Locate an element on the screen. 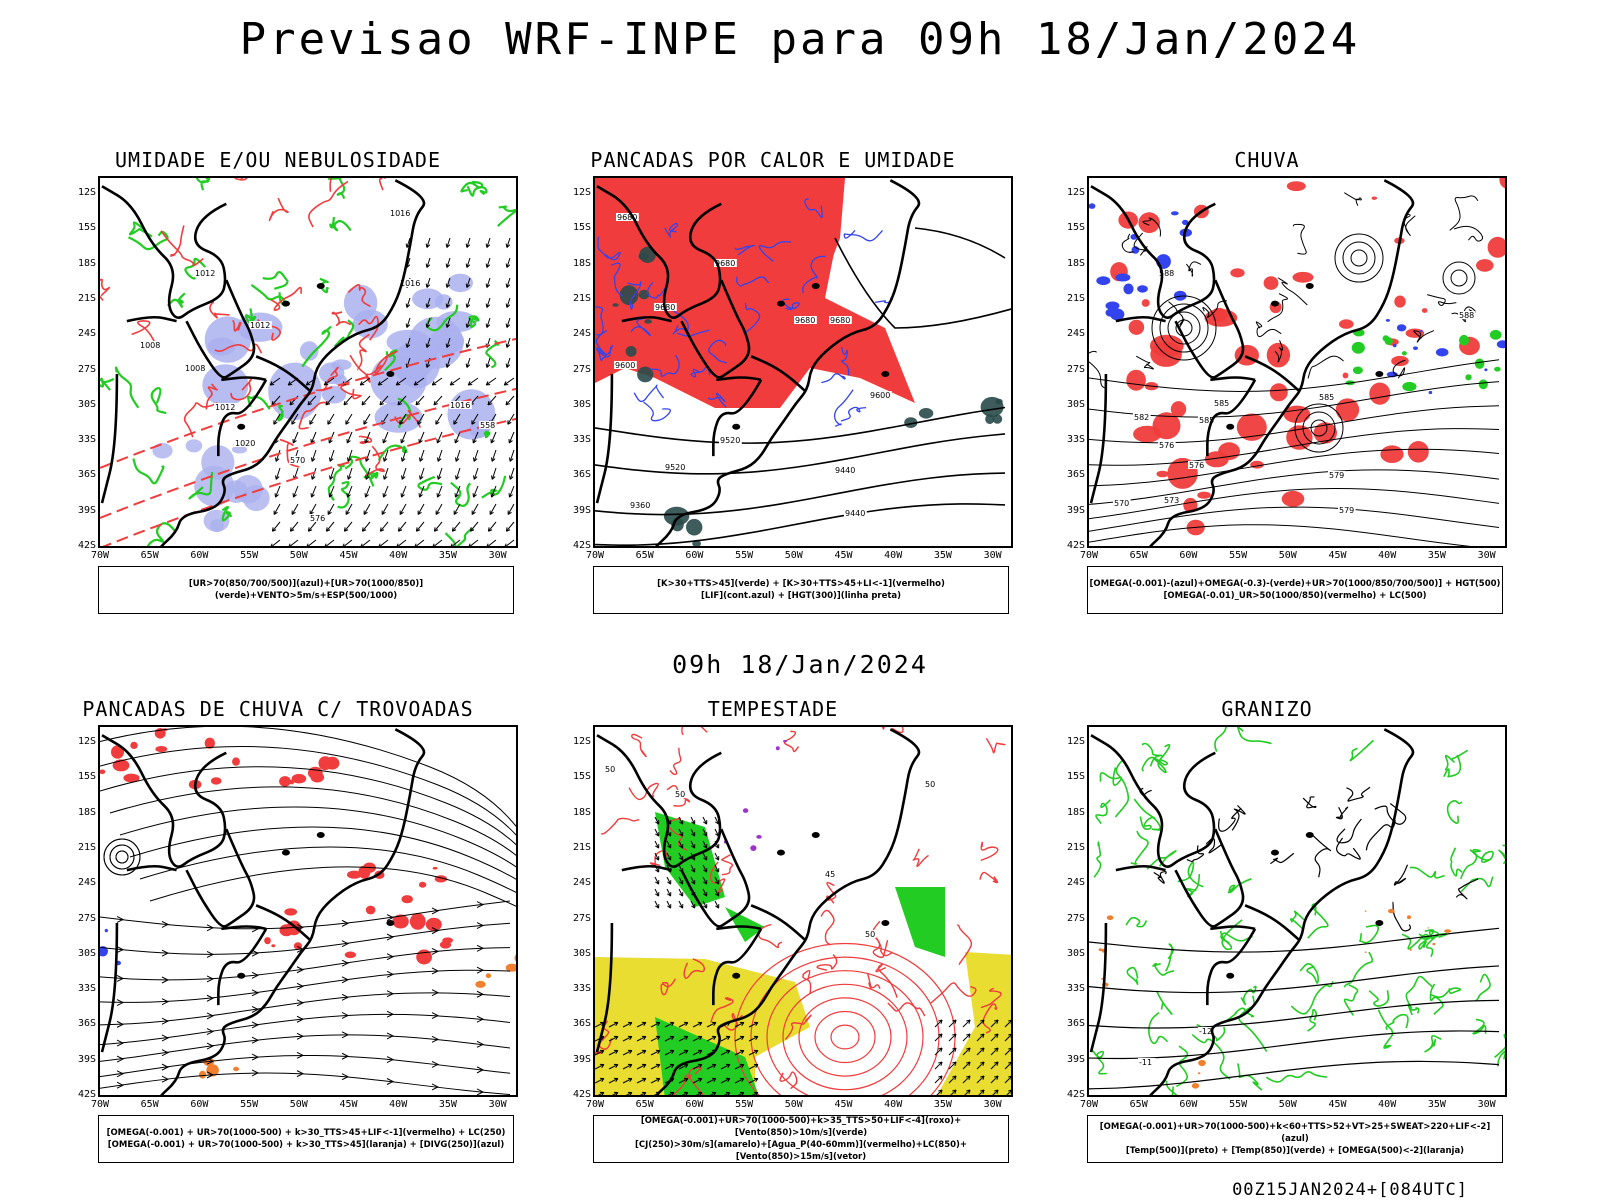  contour-label: 588 is located at coordinates (1466, 315).